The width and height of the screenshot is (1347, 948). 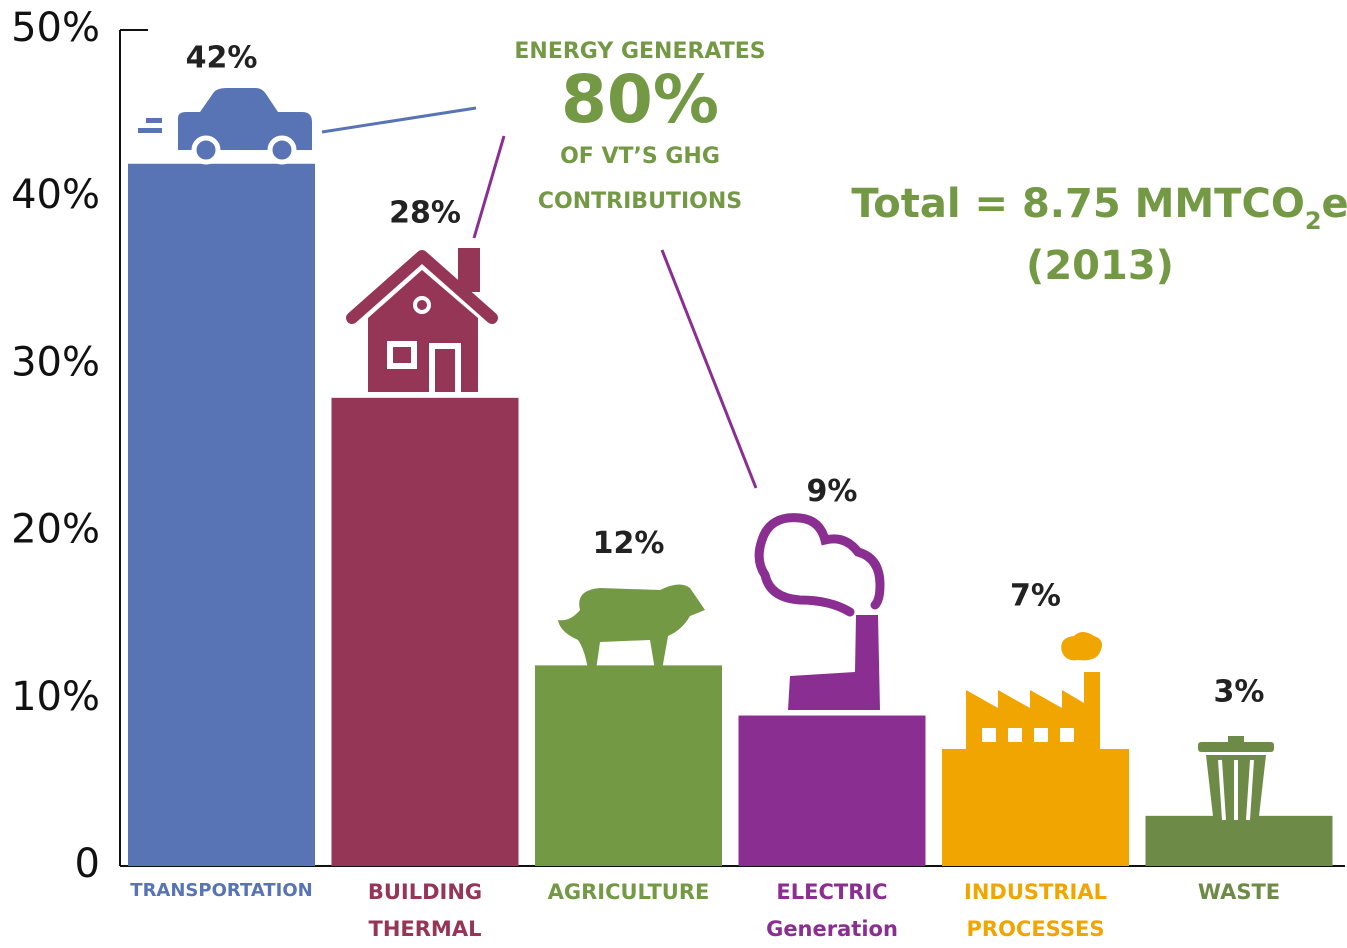 What do you see at coordinates (469, 270) in the screenshot?
I see `house-chimney` at bounding box center [469, 270].